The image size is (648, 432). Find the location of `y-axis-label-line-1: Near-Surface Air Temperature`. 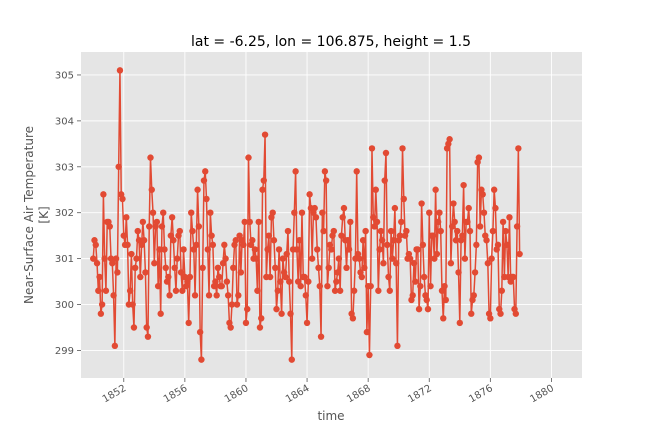

y-axis-label-line-1: Near-Surface Air Temperature is located at coordinates (29, 215).